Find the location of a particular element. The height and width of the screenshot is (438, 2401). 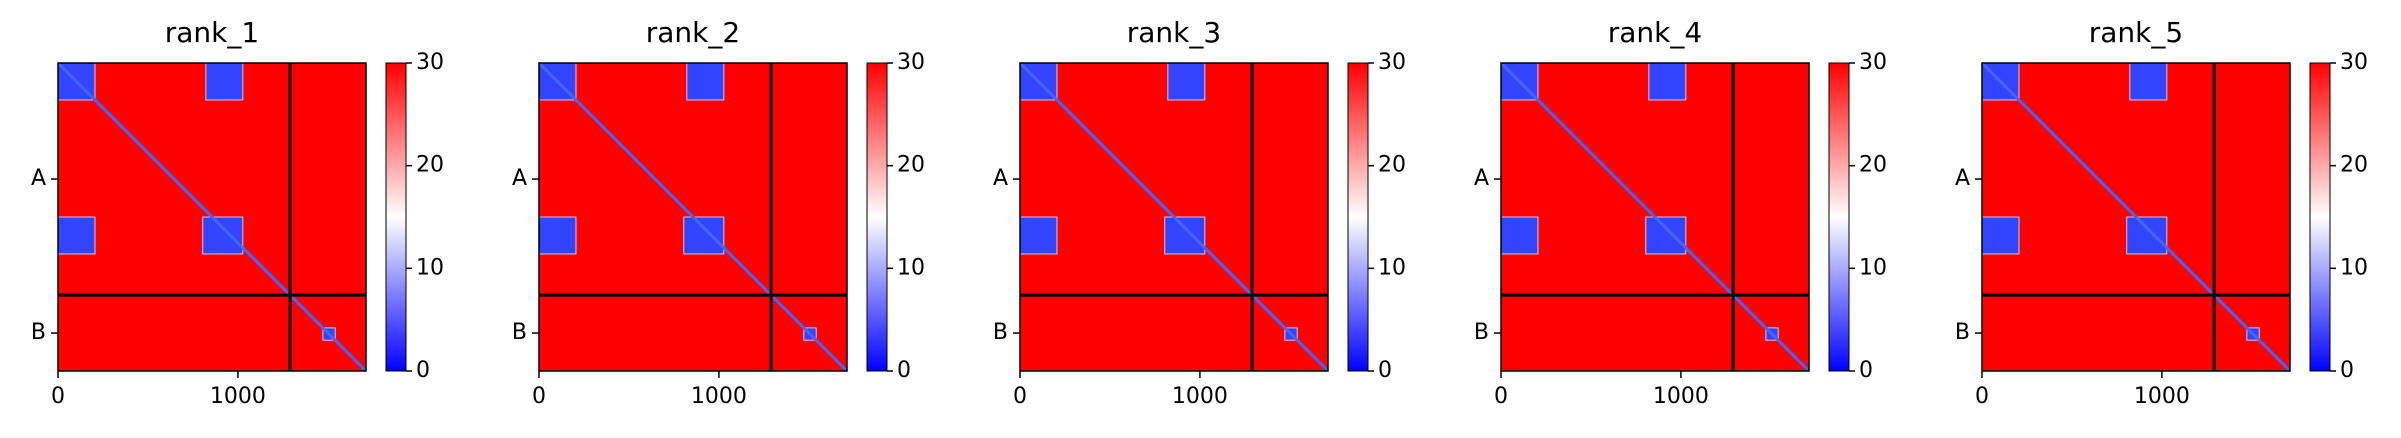

panel-title: rank_2 is located at coordinates (693, 32).